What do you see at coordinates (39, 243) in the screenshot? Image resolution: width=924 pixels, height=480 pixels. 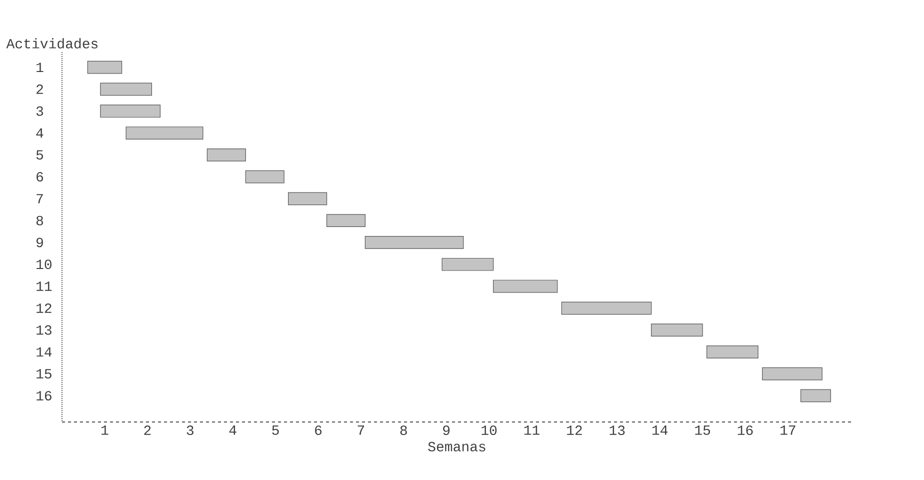 I see `y-tick-label: 9` at bounding box center [39, 243].